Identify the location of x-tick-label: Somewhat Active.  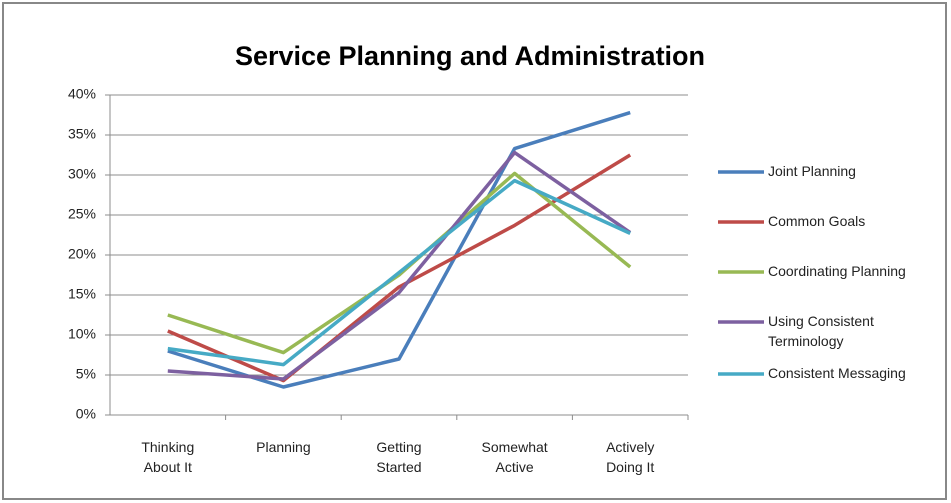
(515, 457).